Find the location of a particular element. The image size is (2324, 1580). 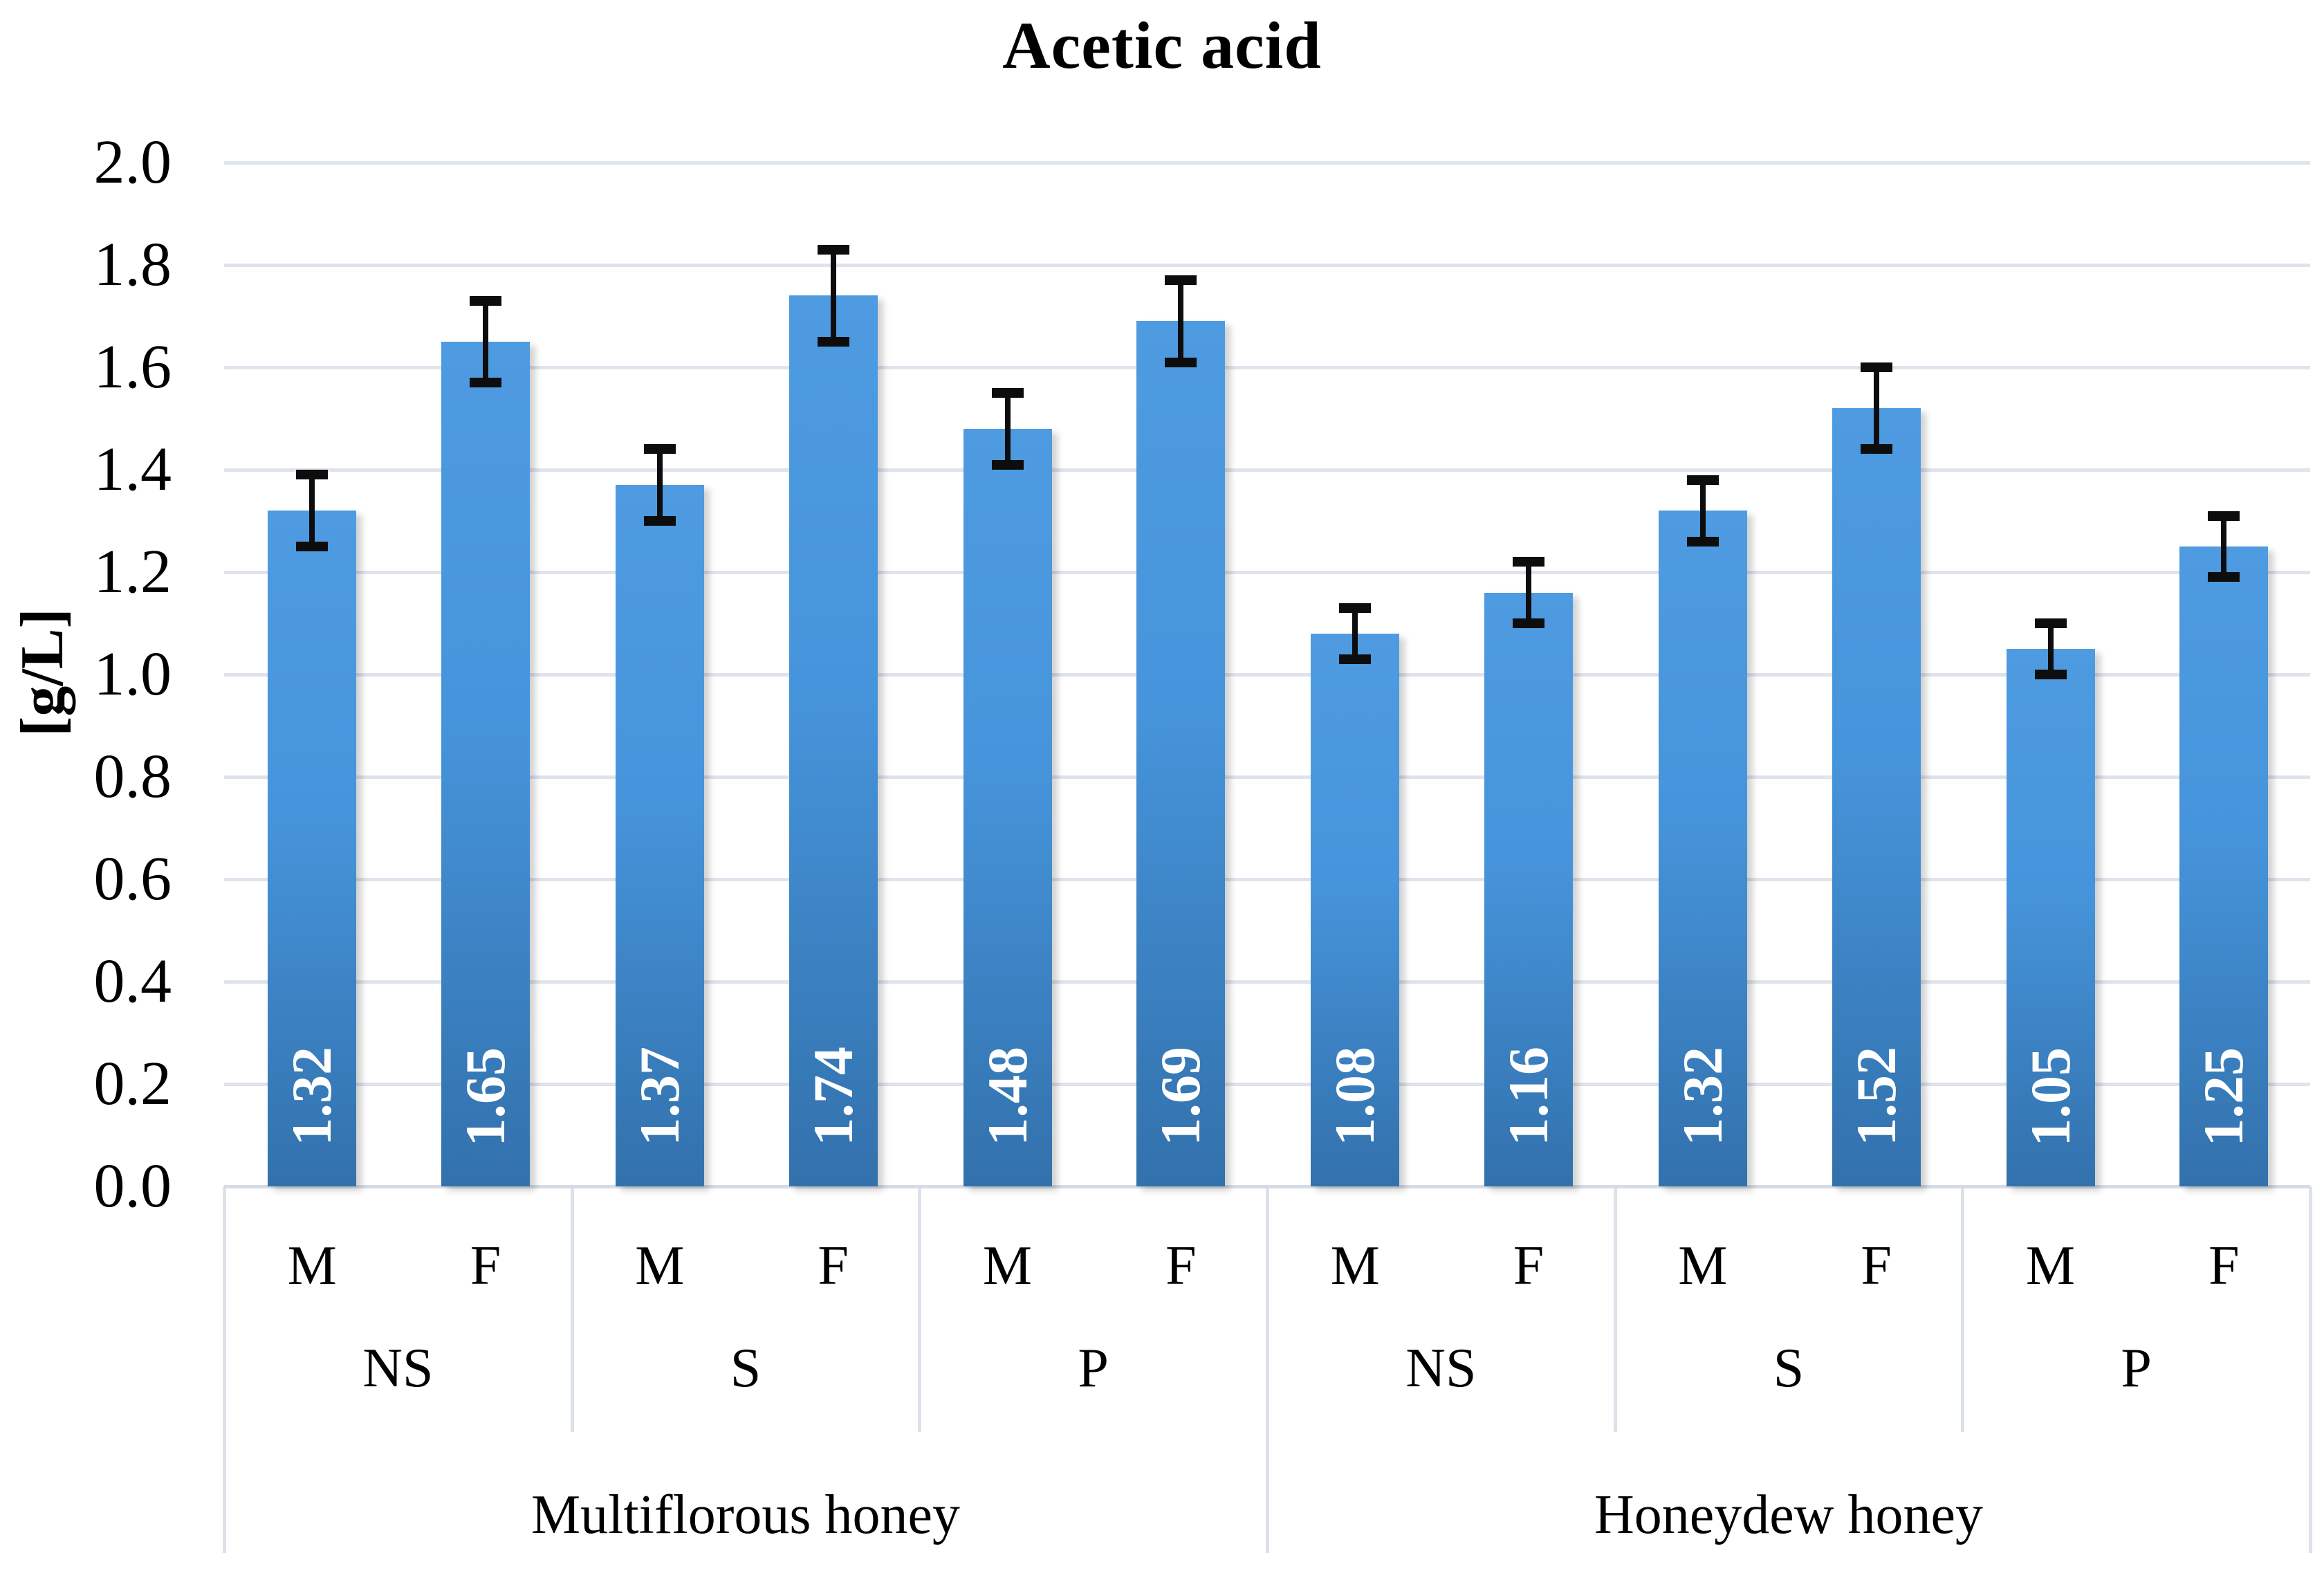

bar-value-label: 1.74 is located at coordinates (833, 1096).